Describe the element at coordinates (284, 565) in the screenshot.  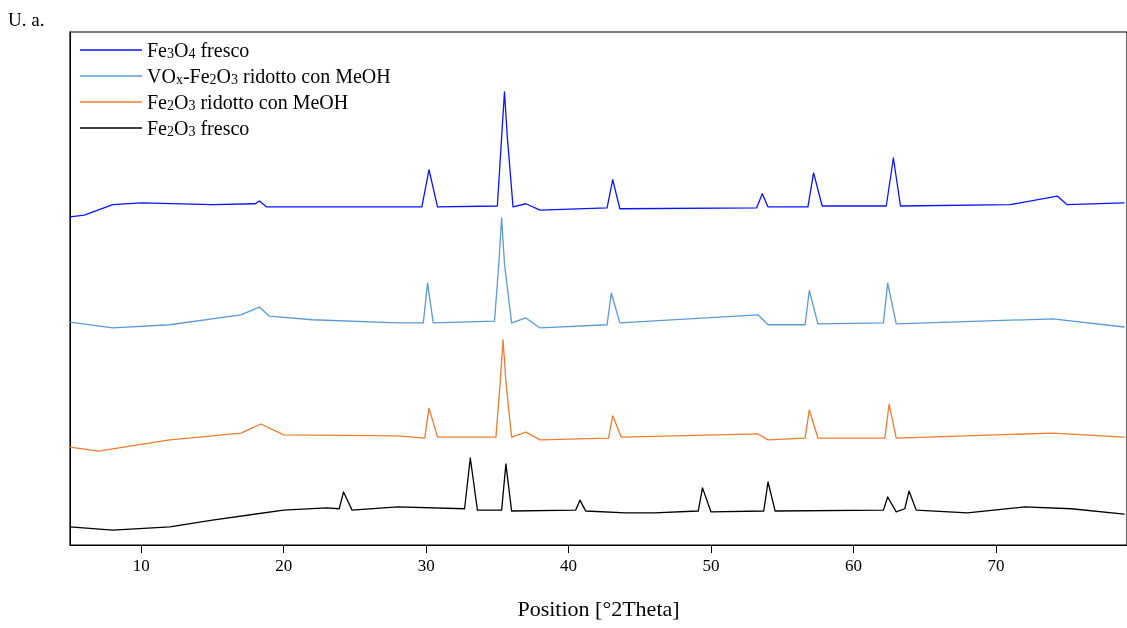
I see `x-tick-label: 20` at that location.